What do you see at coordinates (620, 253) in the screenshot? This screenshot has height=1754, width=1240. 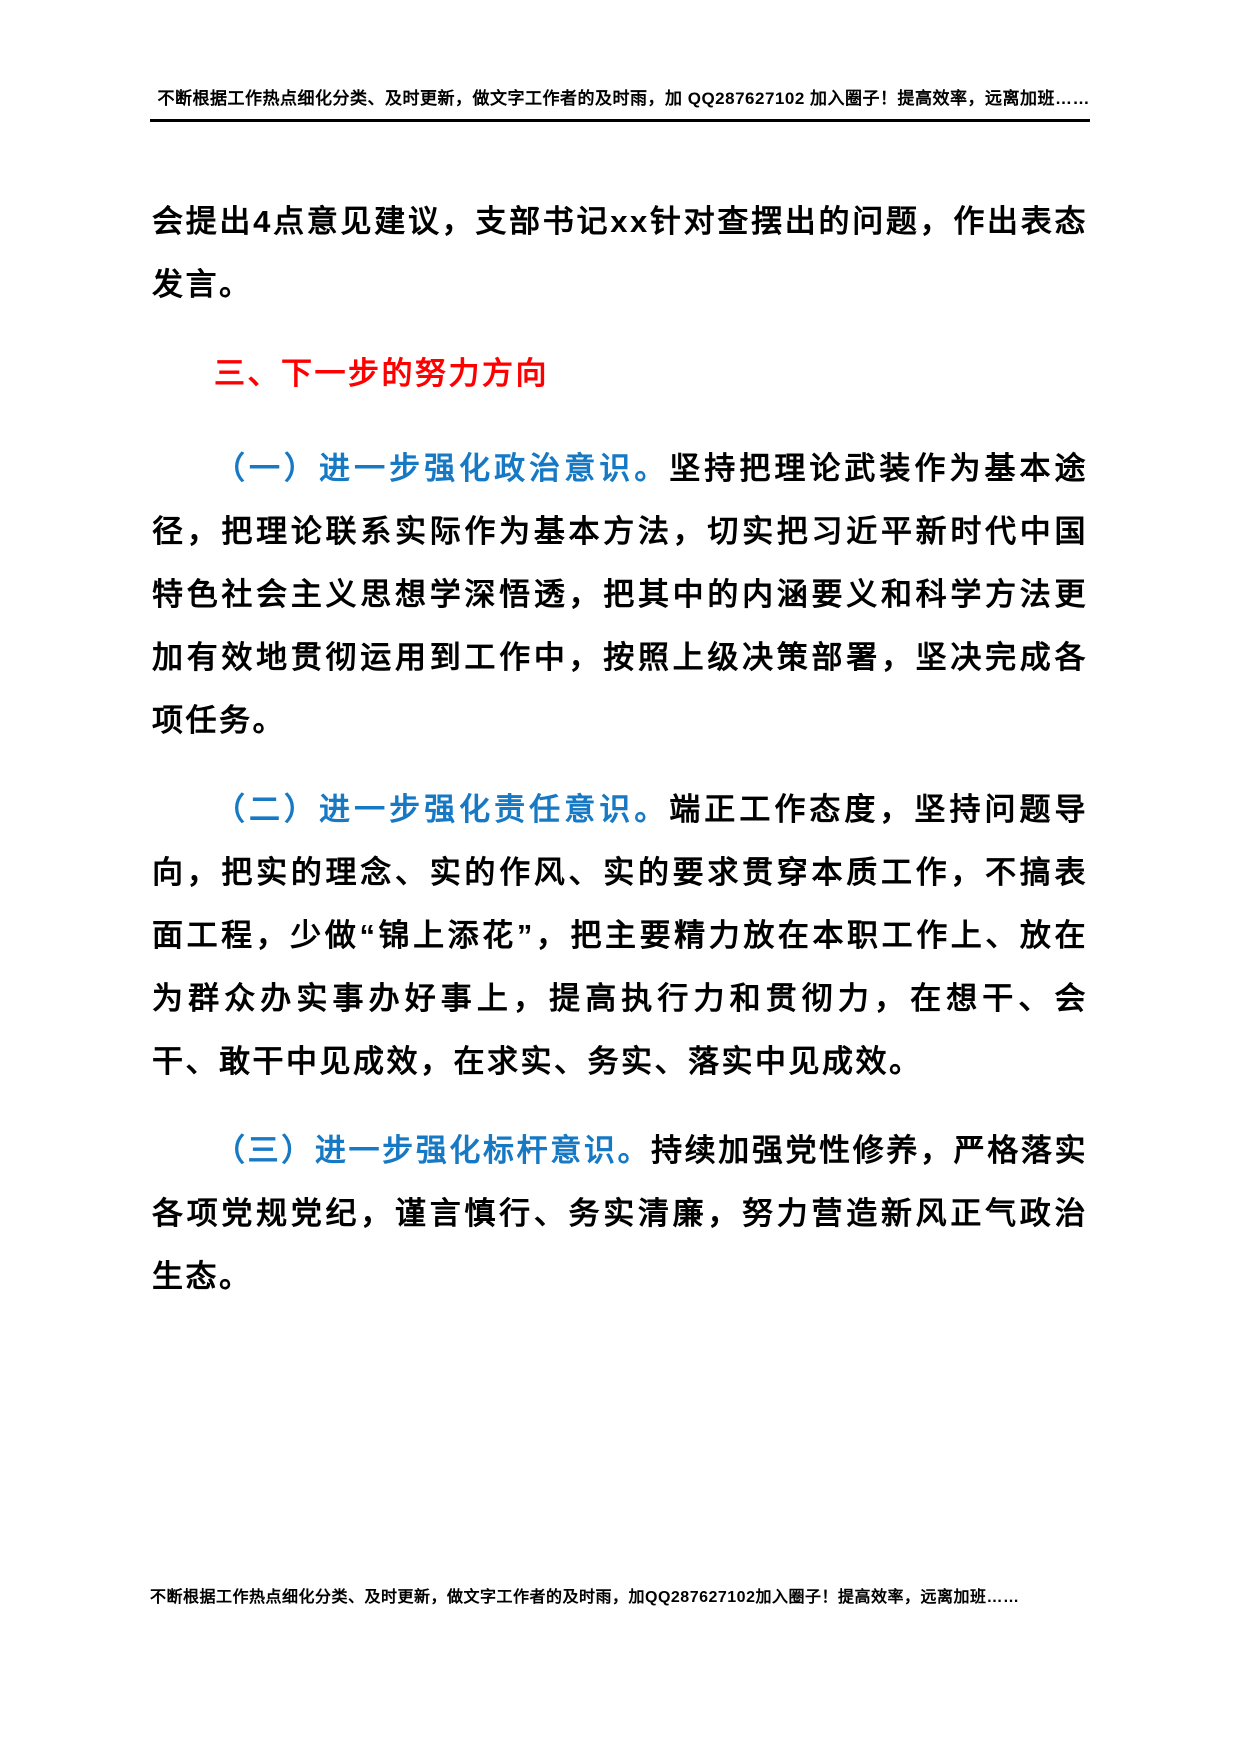 I see `intro-paragraph: 会提出4点意见建议，支部书记xx针对查摆出的问题，作出表态发言。` at bounding box center [620, 253].